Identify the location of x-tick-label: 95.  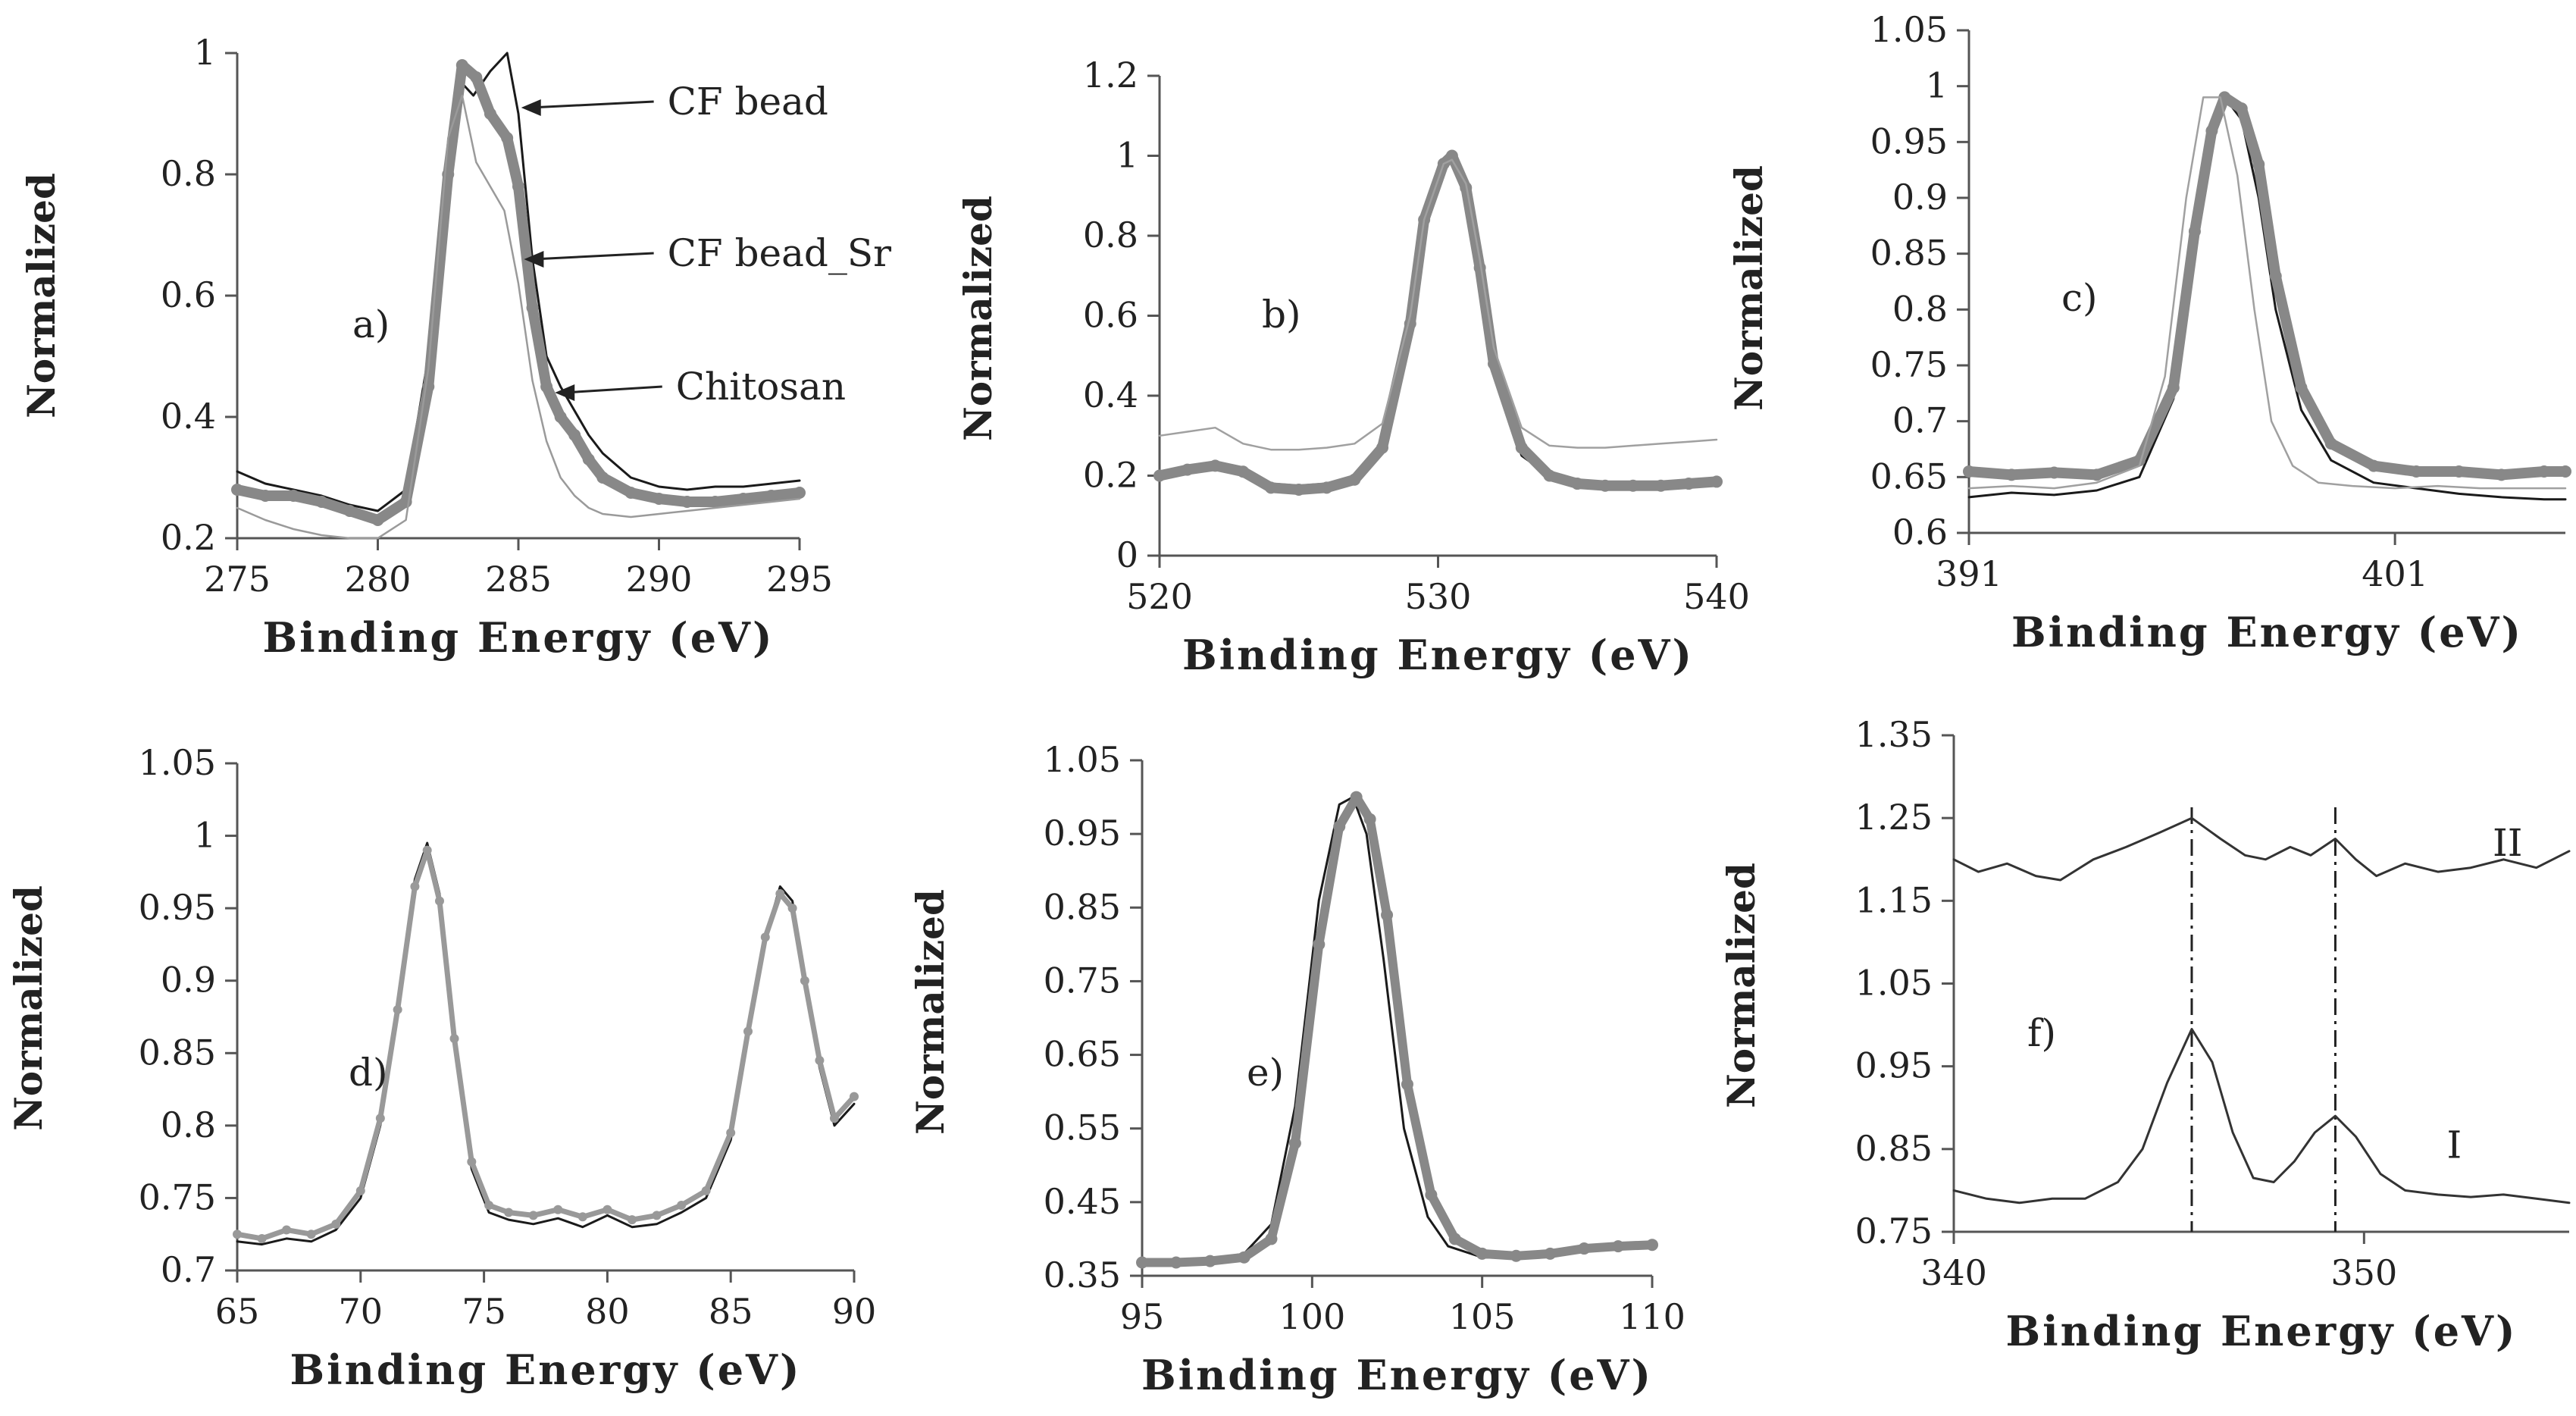
(1142, 1316).